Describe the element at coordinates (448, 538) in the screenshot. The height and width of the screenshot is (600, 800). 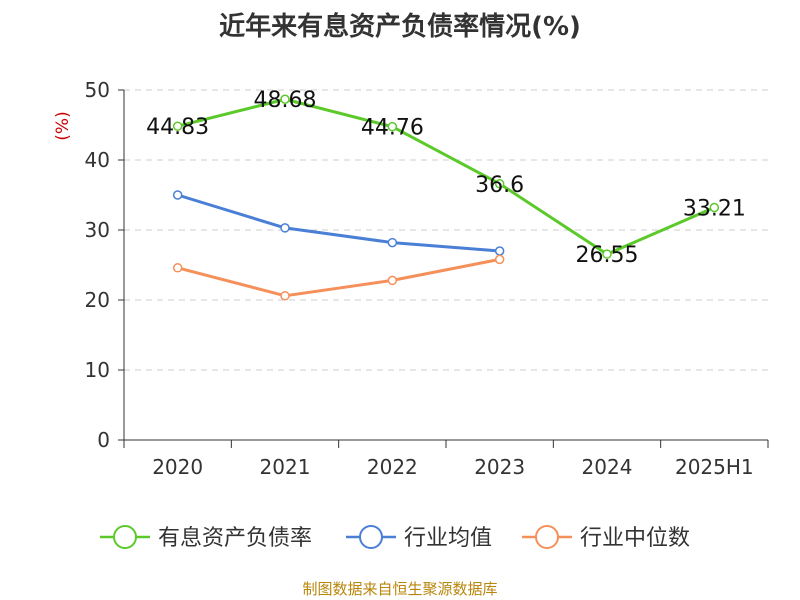
I see `legend-label: 行业均值` at that location.